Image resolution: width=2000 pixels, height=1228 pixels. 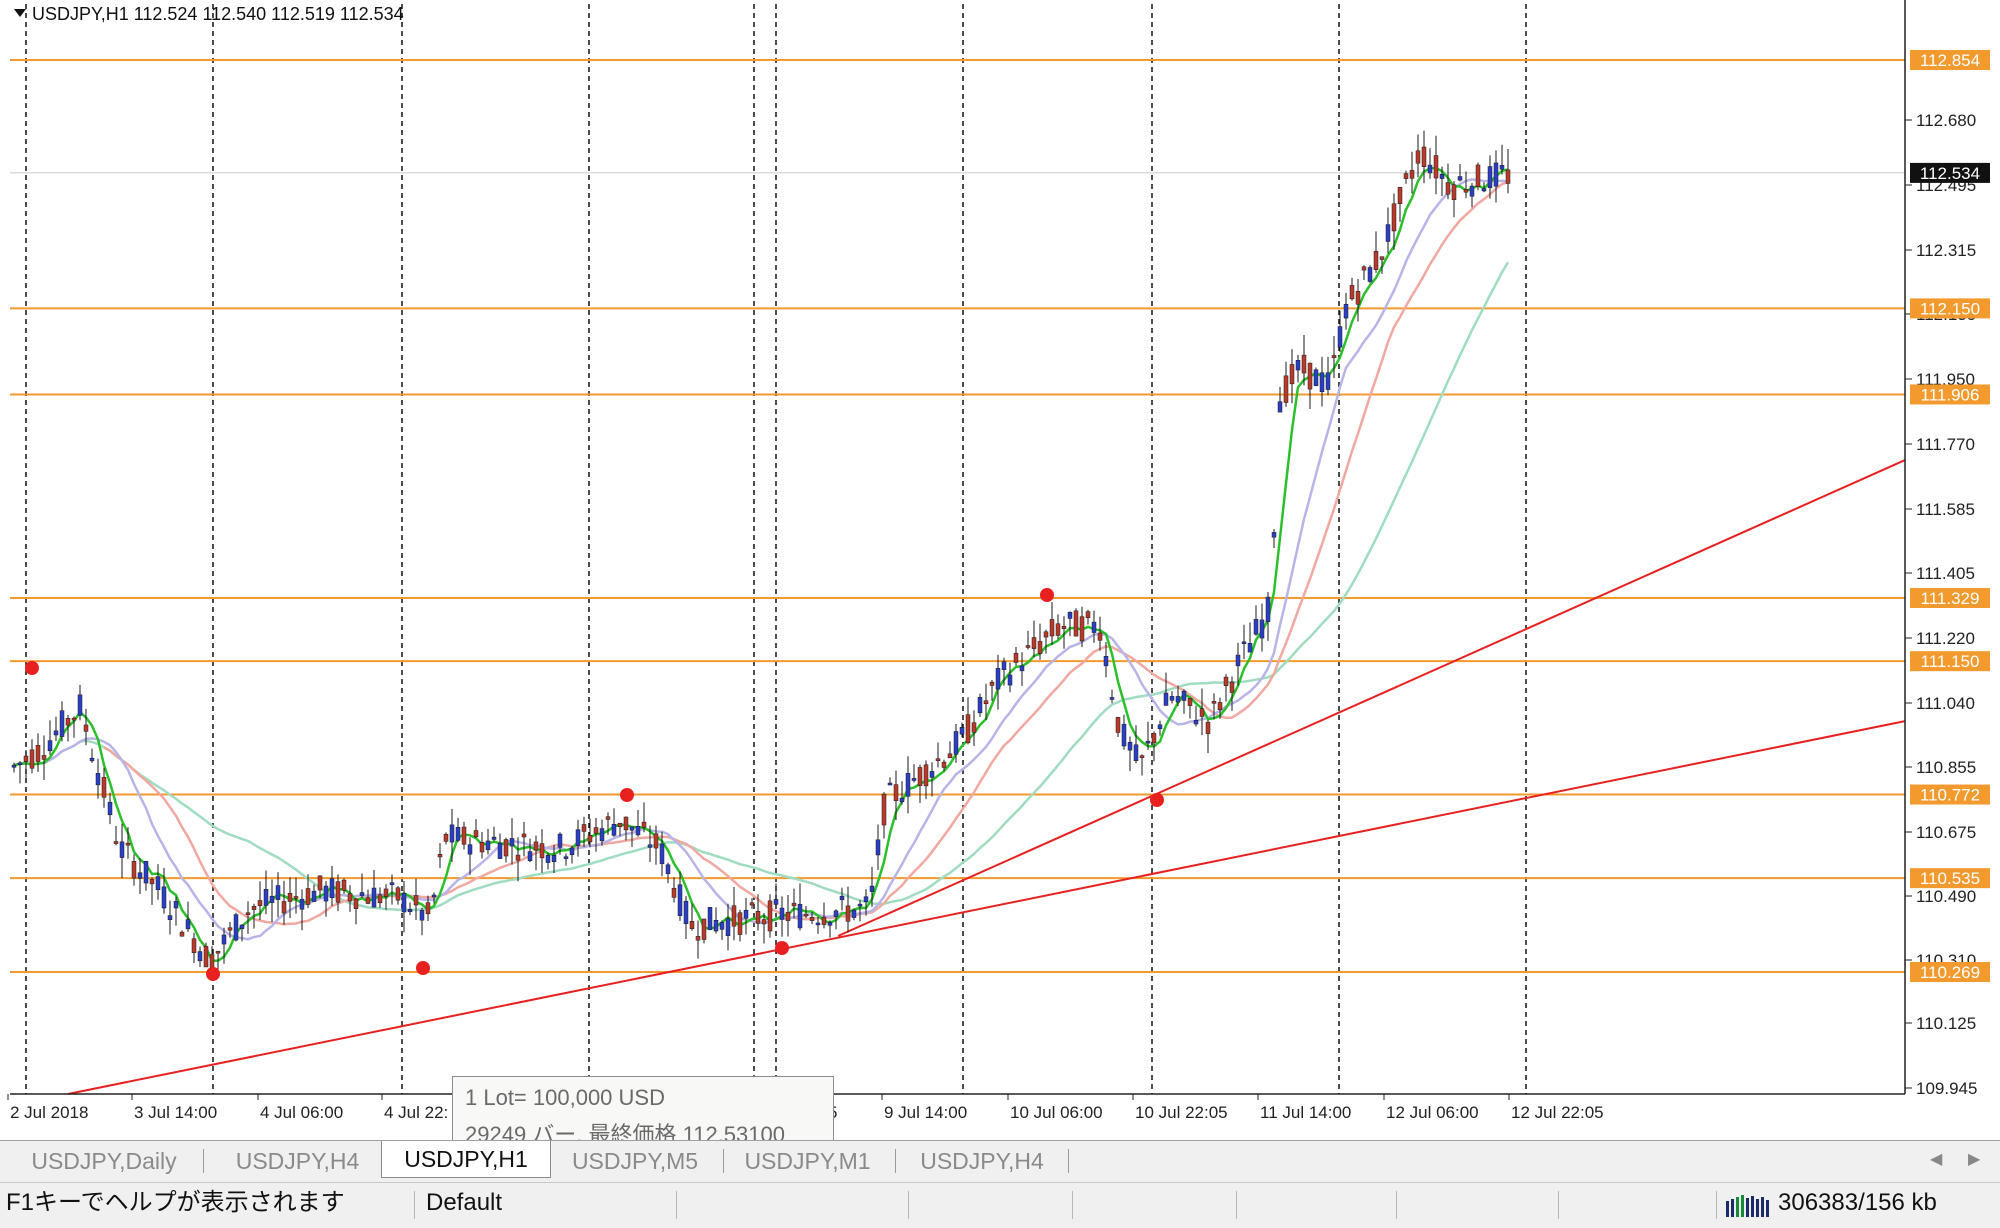 I want to click on tab-usdjpy-daily: USDJPY,Daily, so click(x=104, y=1161).